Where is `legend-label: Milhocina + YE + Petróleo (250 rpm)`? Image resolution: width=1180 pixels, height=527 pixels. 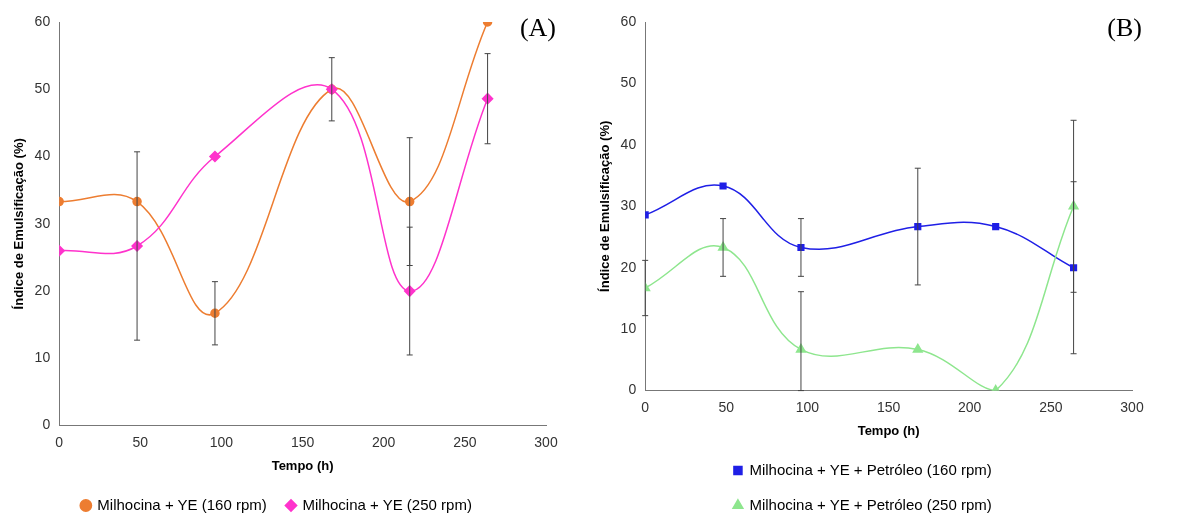
legend-label: Milhocina + YE + Petróleo (250 rpm) is located at coordinates (870, 504).